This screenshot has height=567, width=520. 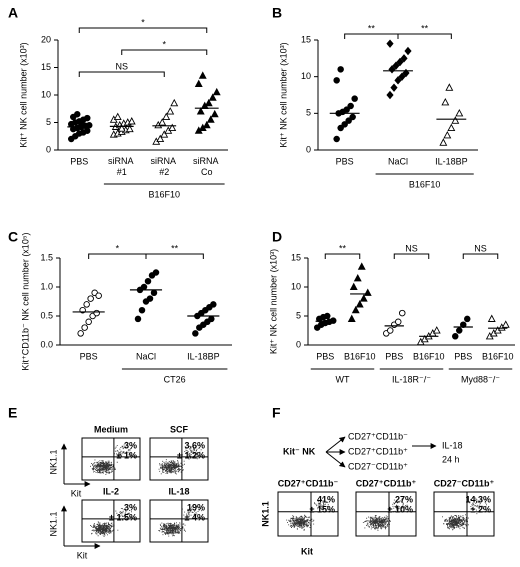 I want to click on y-tick-label: 1.5, so click(x=46, y=257).